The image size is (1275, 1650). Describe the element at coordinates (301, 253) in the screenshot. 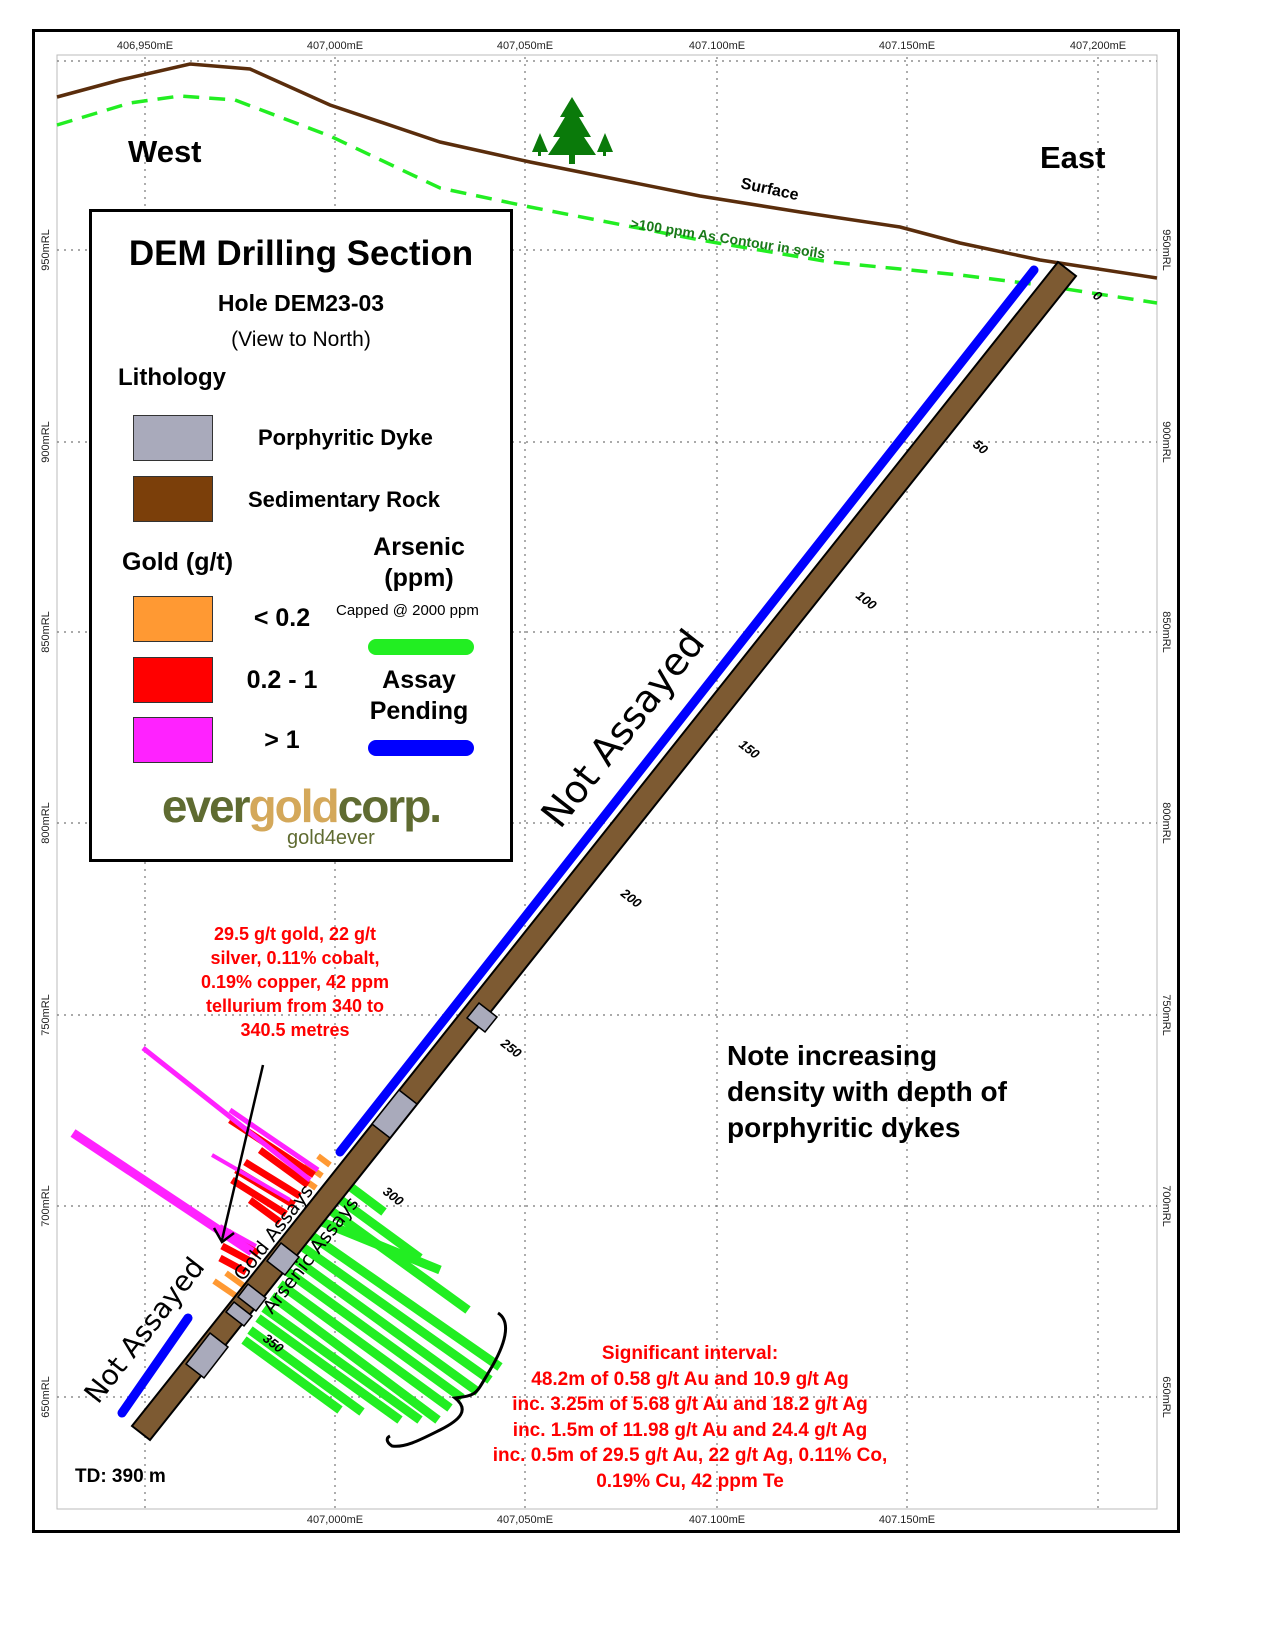

I see `legend-title: DEM Drilling Section` at that location.